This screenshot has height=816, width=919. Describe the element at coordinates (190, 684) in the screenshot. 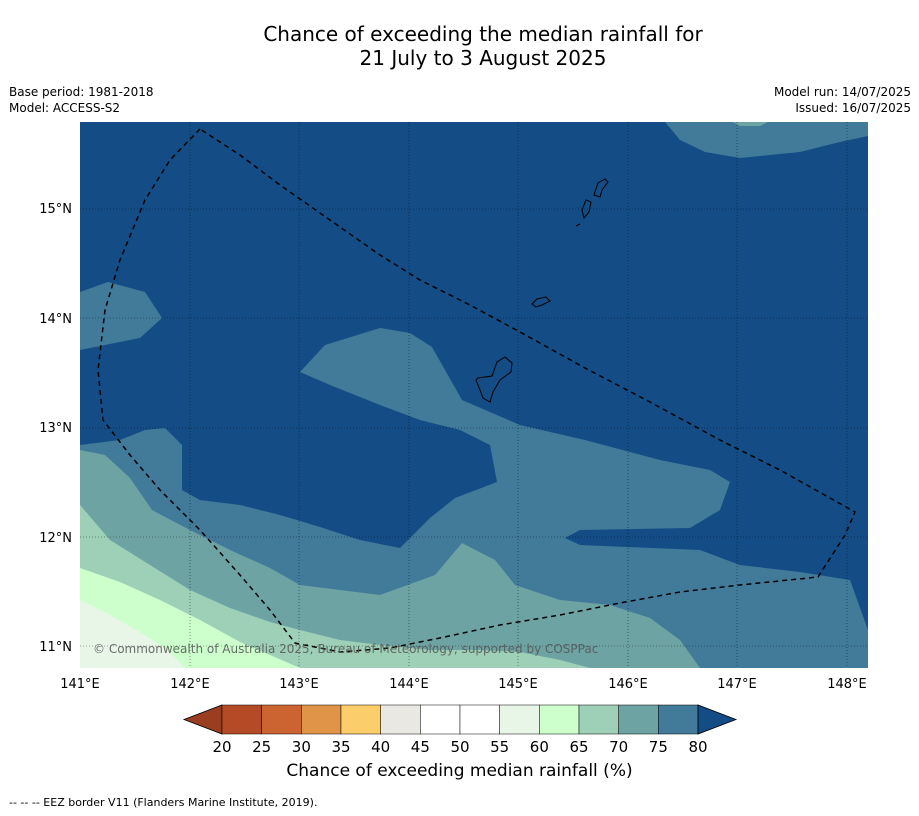

I see `lon-tick-label: 142°E` at that location.